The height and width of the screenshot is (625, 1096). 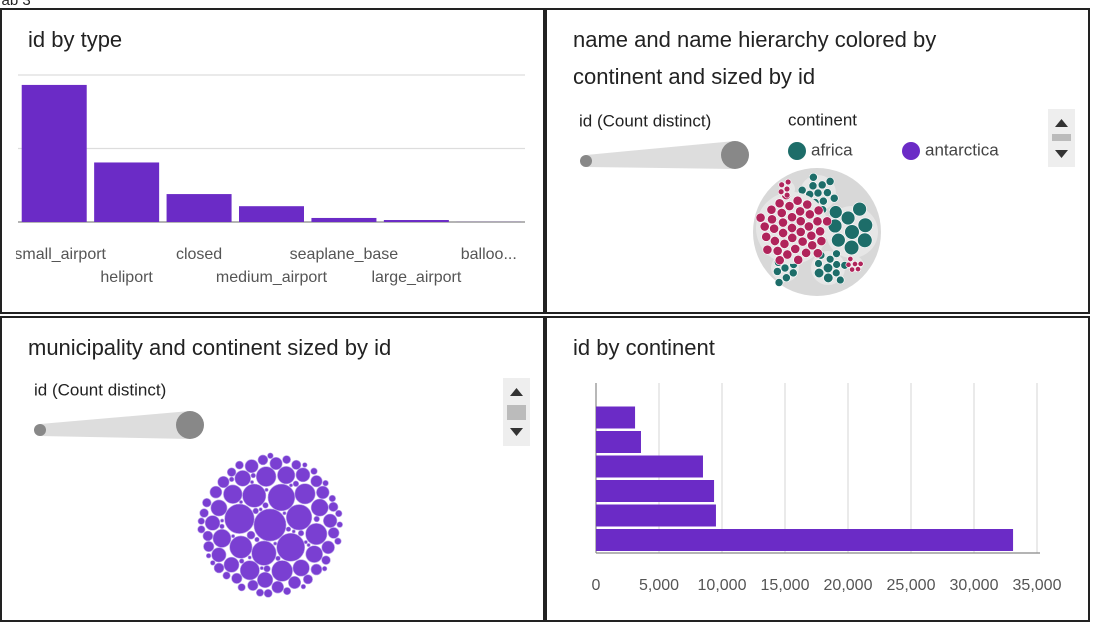 I want to click on x-tick-label: 20,000, so click(x=848, y=585).